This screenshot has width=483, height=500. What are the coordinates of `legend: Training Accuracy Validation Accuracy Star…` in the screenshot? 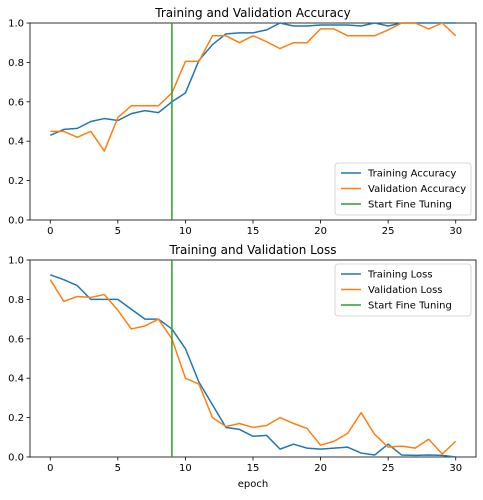 It's located at (403, 189).